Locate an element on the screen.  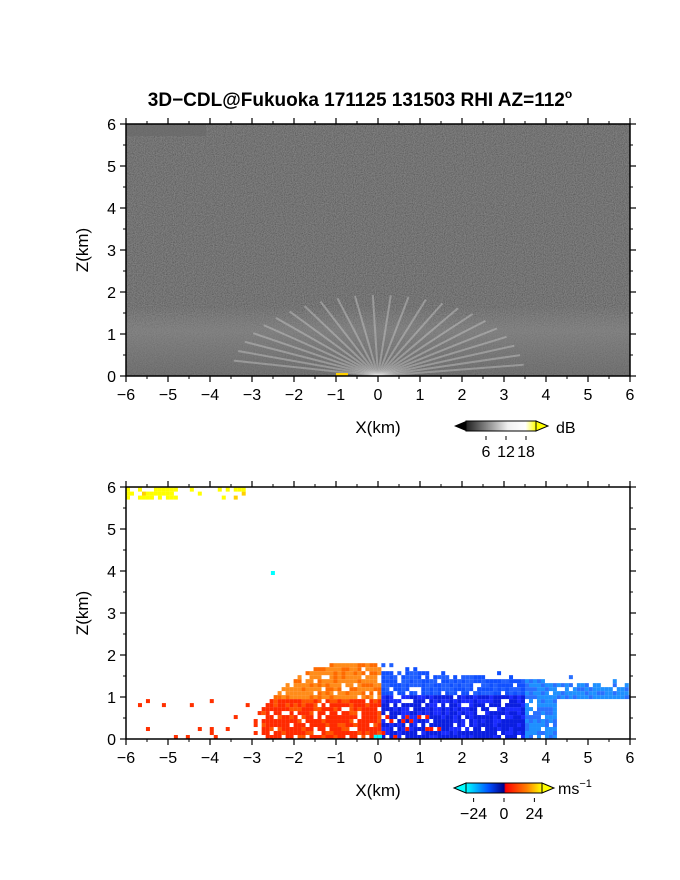
upper-left-echo is located at coordinates (166, 130).